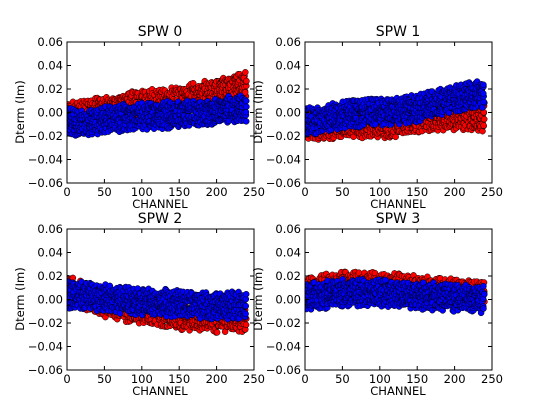 This screenshot has width=545, height=411. What do you see at coordinates (398, 32) in the screenshot?
I see `subplot-title: SPW 1` at bounding box center [398, 32].